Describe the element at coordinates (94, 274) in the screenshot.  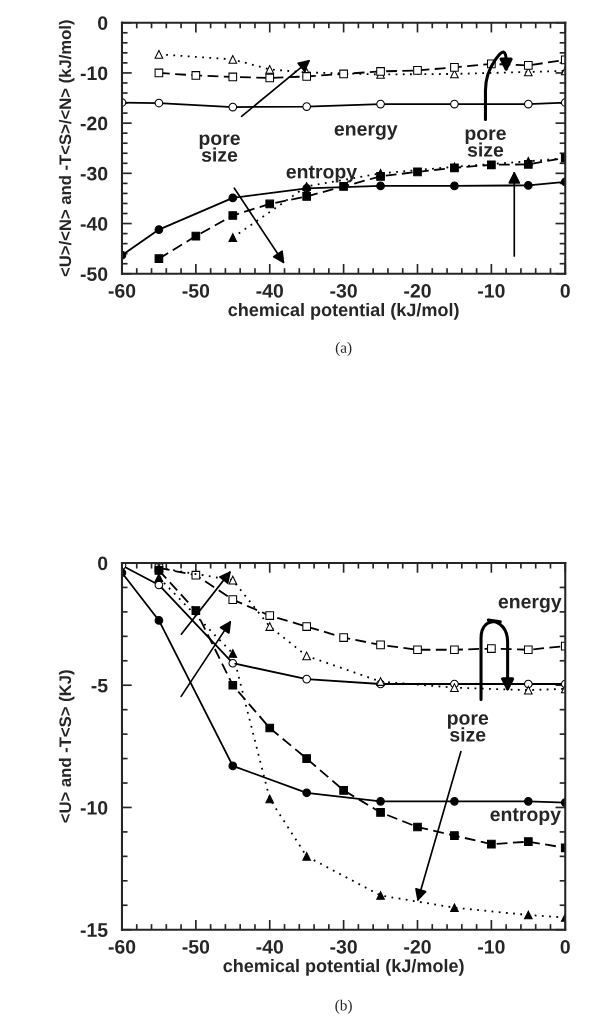
I see `y-tick-label: -50` at that location.